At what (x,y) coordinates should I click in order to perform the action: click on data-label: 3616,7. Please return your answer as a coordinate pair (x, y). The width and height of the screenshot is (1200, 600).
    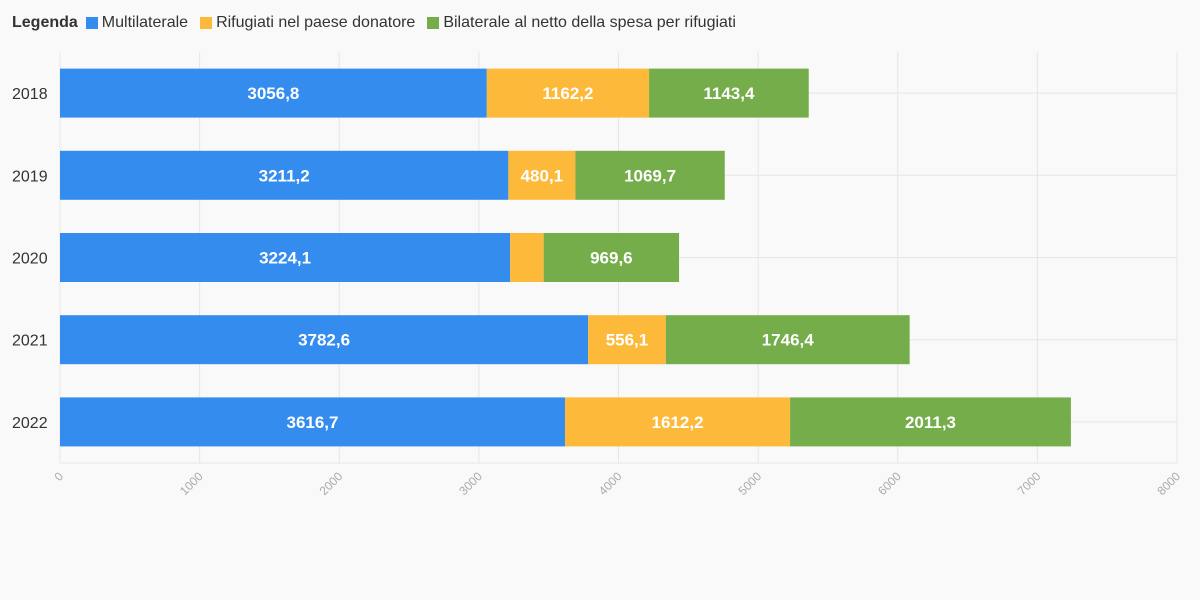
    Looking at the image, I should click on (312, 422).